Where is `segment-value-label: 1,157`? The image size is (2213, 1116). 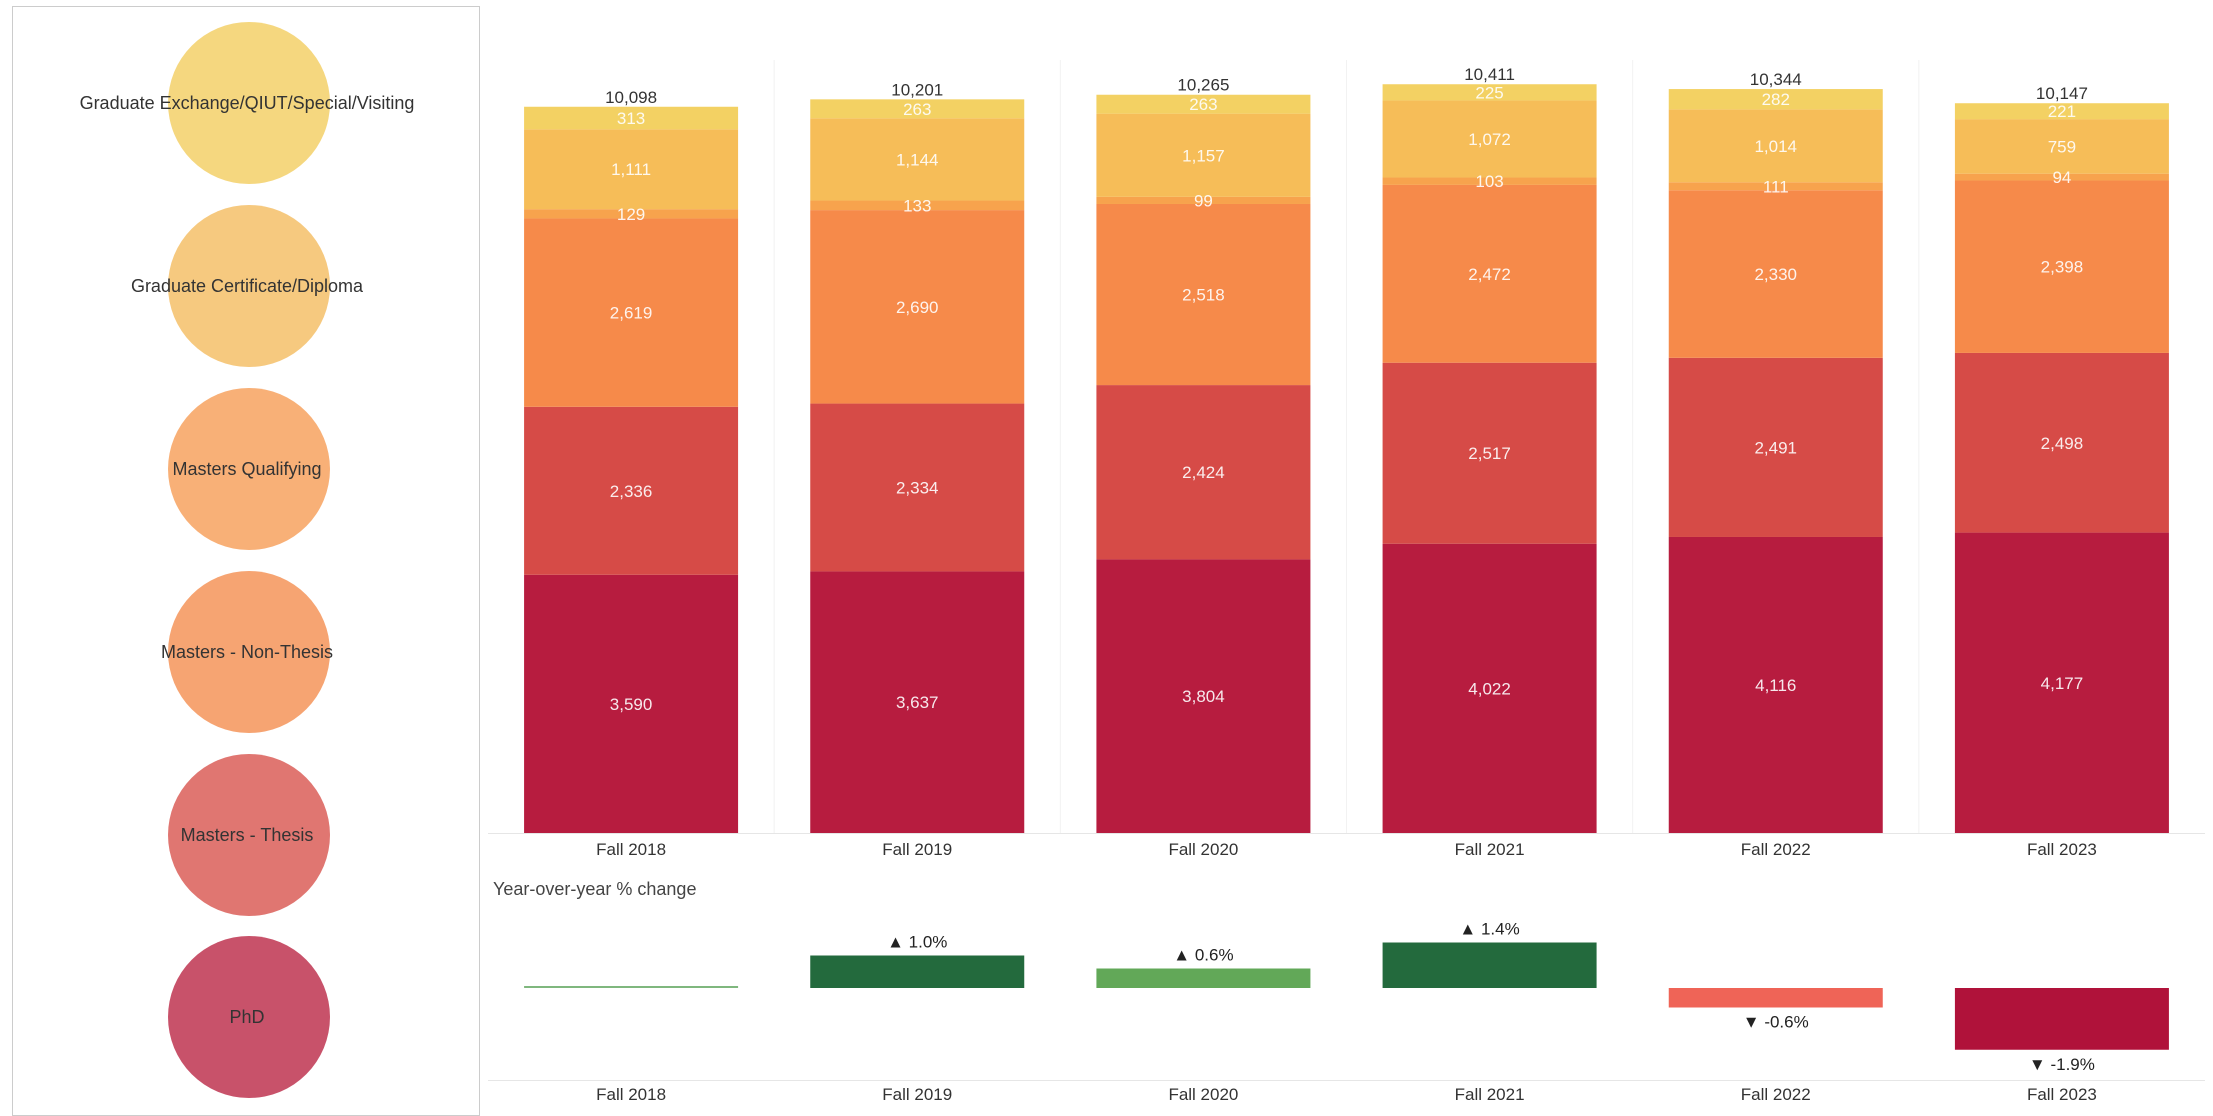
segment-value-label: 1,157 is located at coordinates (1203, 155).